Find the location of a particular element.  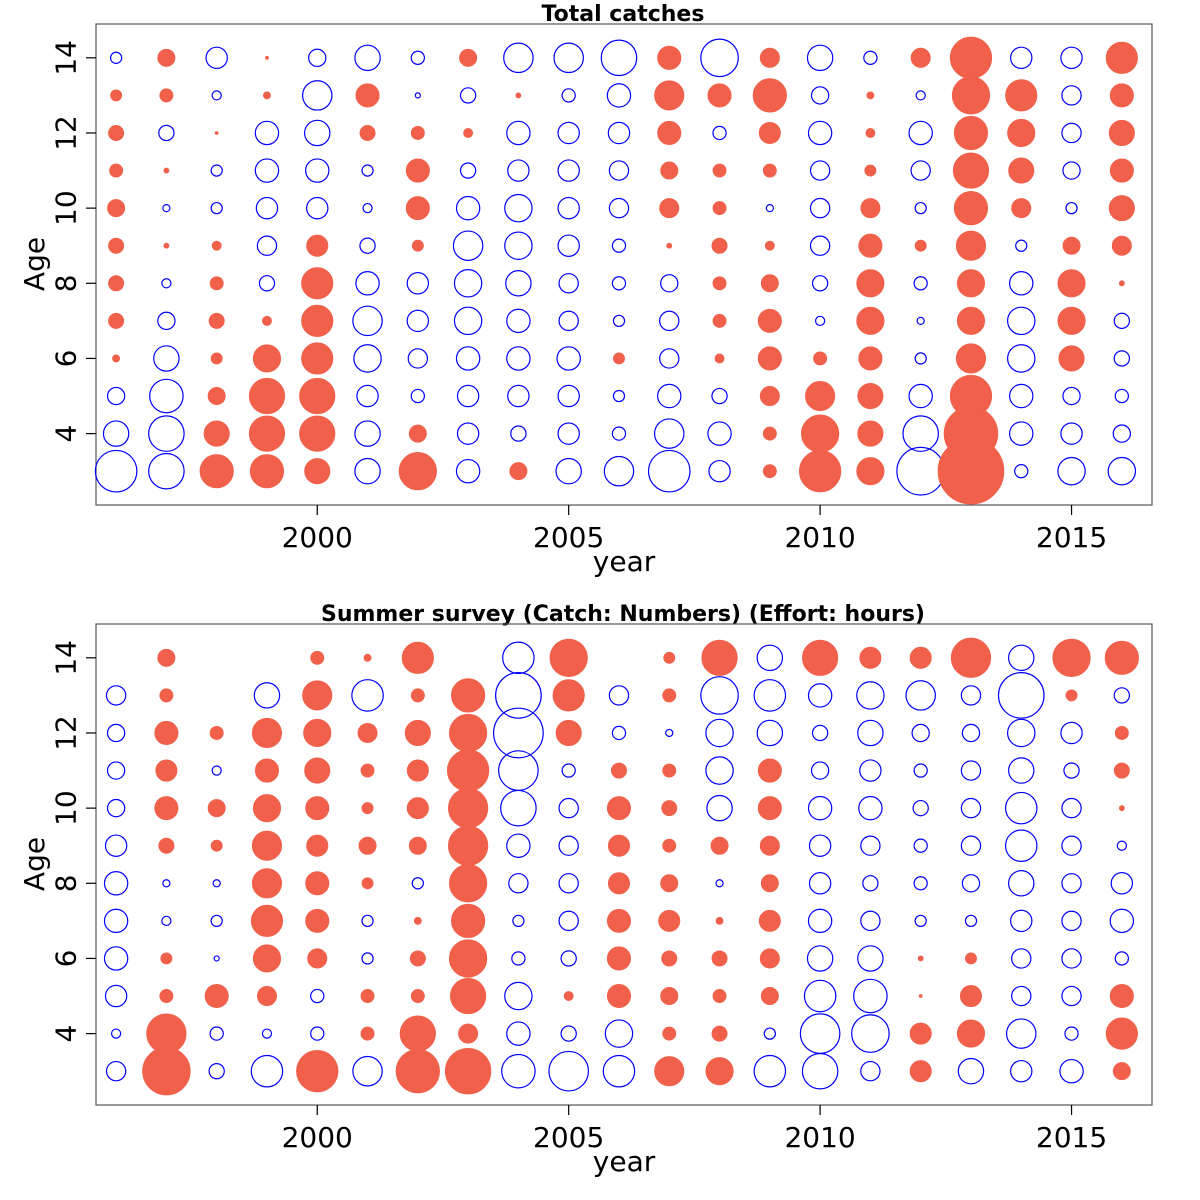

y-tick-label: 4 is located at coordinates (66, 434).